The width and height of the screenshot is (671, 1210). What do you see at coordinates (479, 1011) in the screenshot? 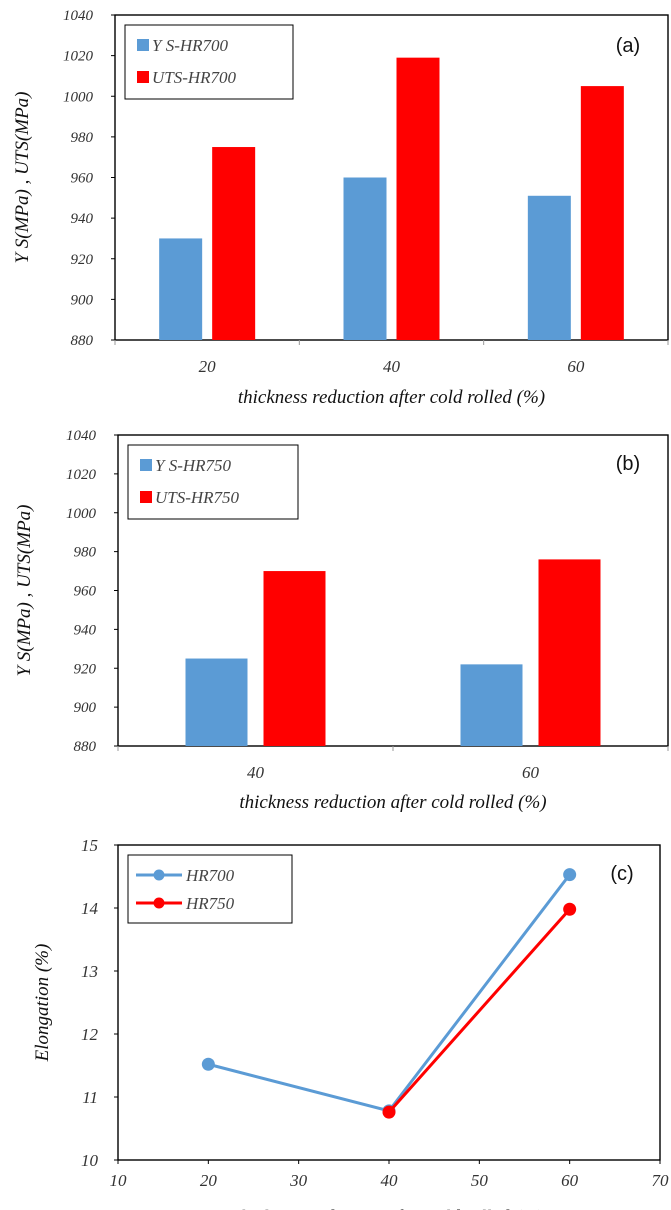
I see `series-line-HR750` at bounding box center [479, 1011].